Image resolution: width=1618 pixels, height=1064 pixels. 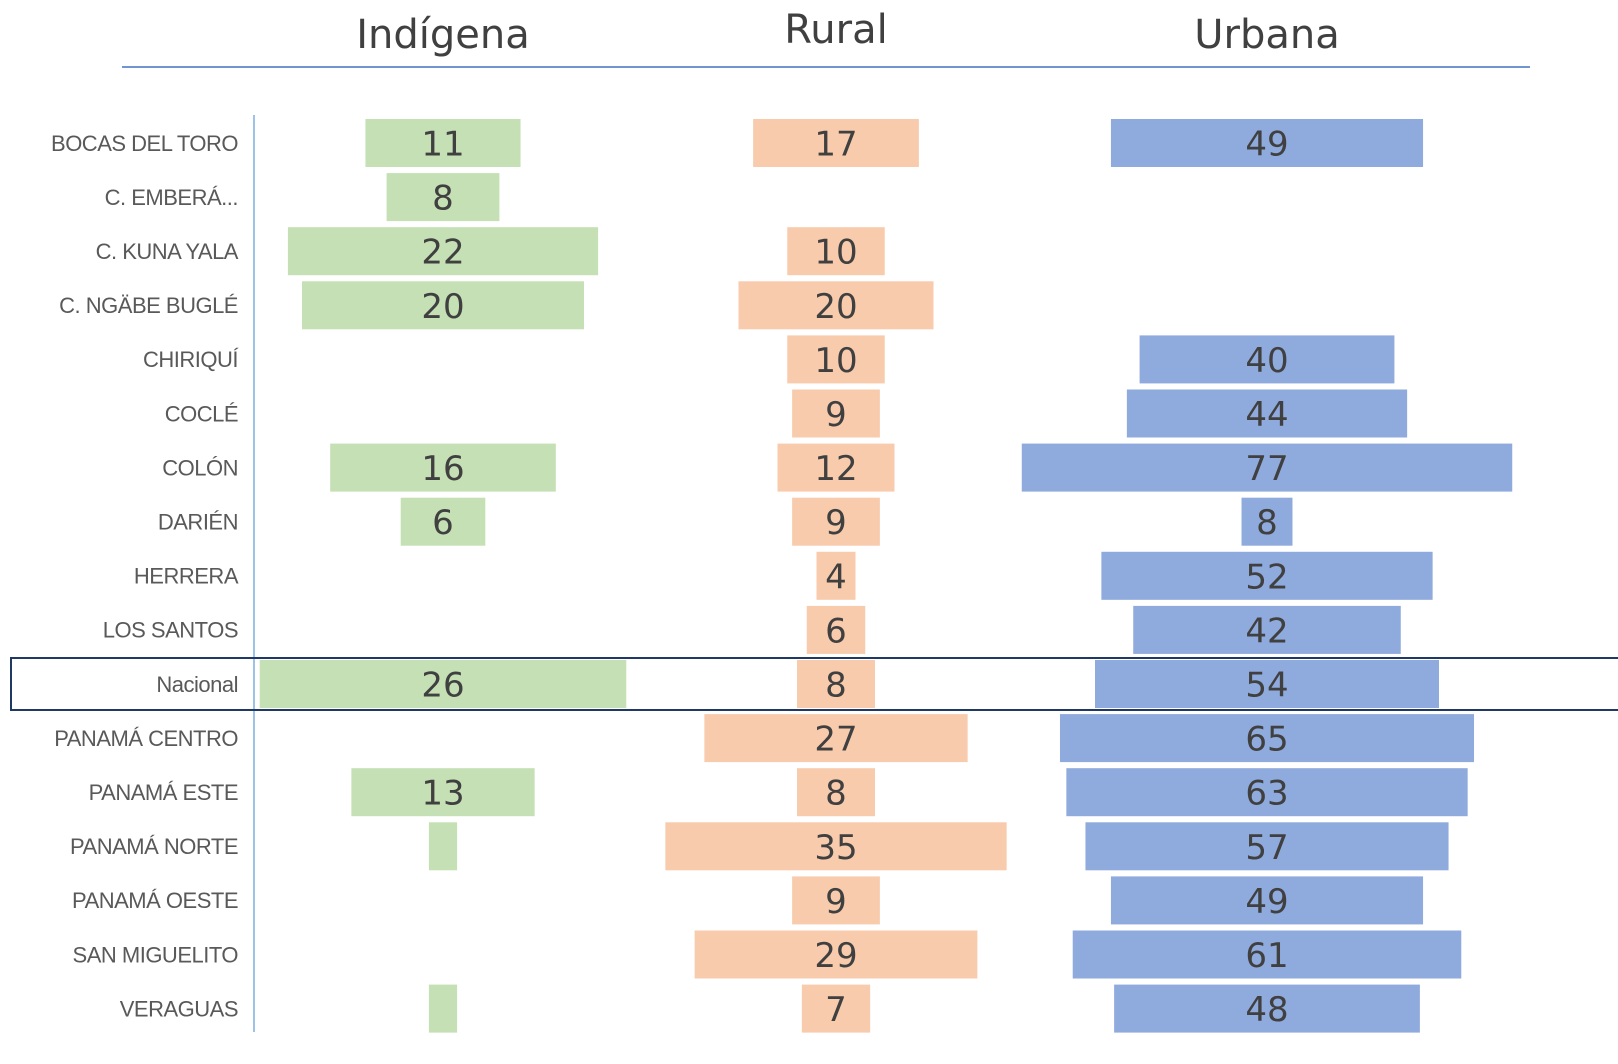 What do you see at coordinates (198, 522) in the screenshot?
I see `category-label: DARIÉN` at bounding box center [198, 522].